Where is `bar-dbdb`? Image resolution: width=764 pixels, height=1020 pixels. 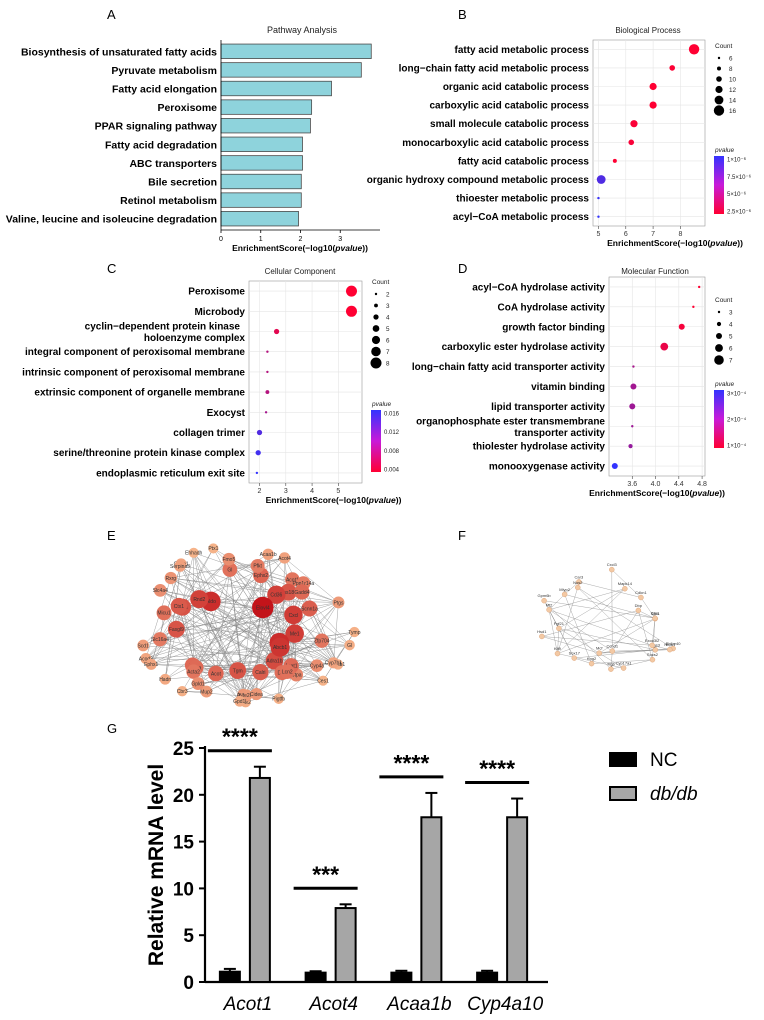 bar-dbdb is located at coordinates (517, 899).